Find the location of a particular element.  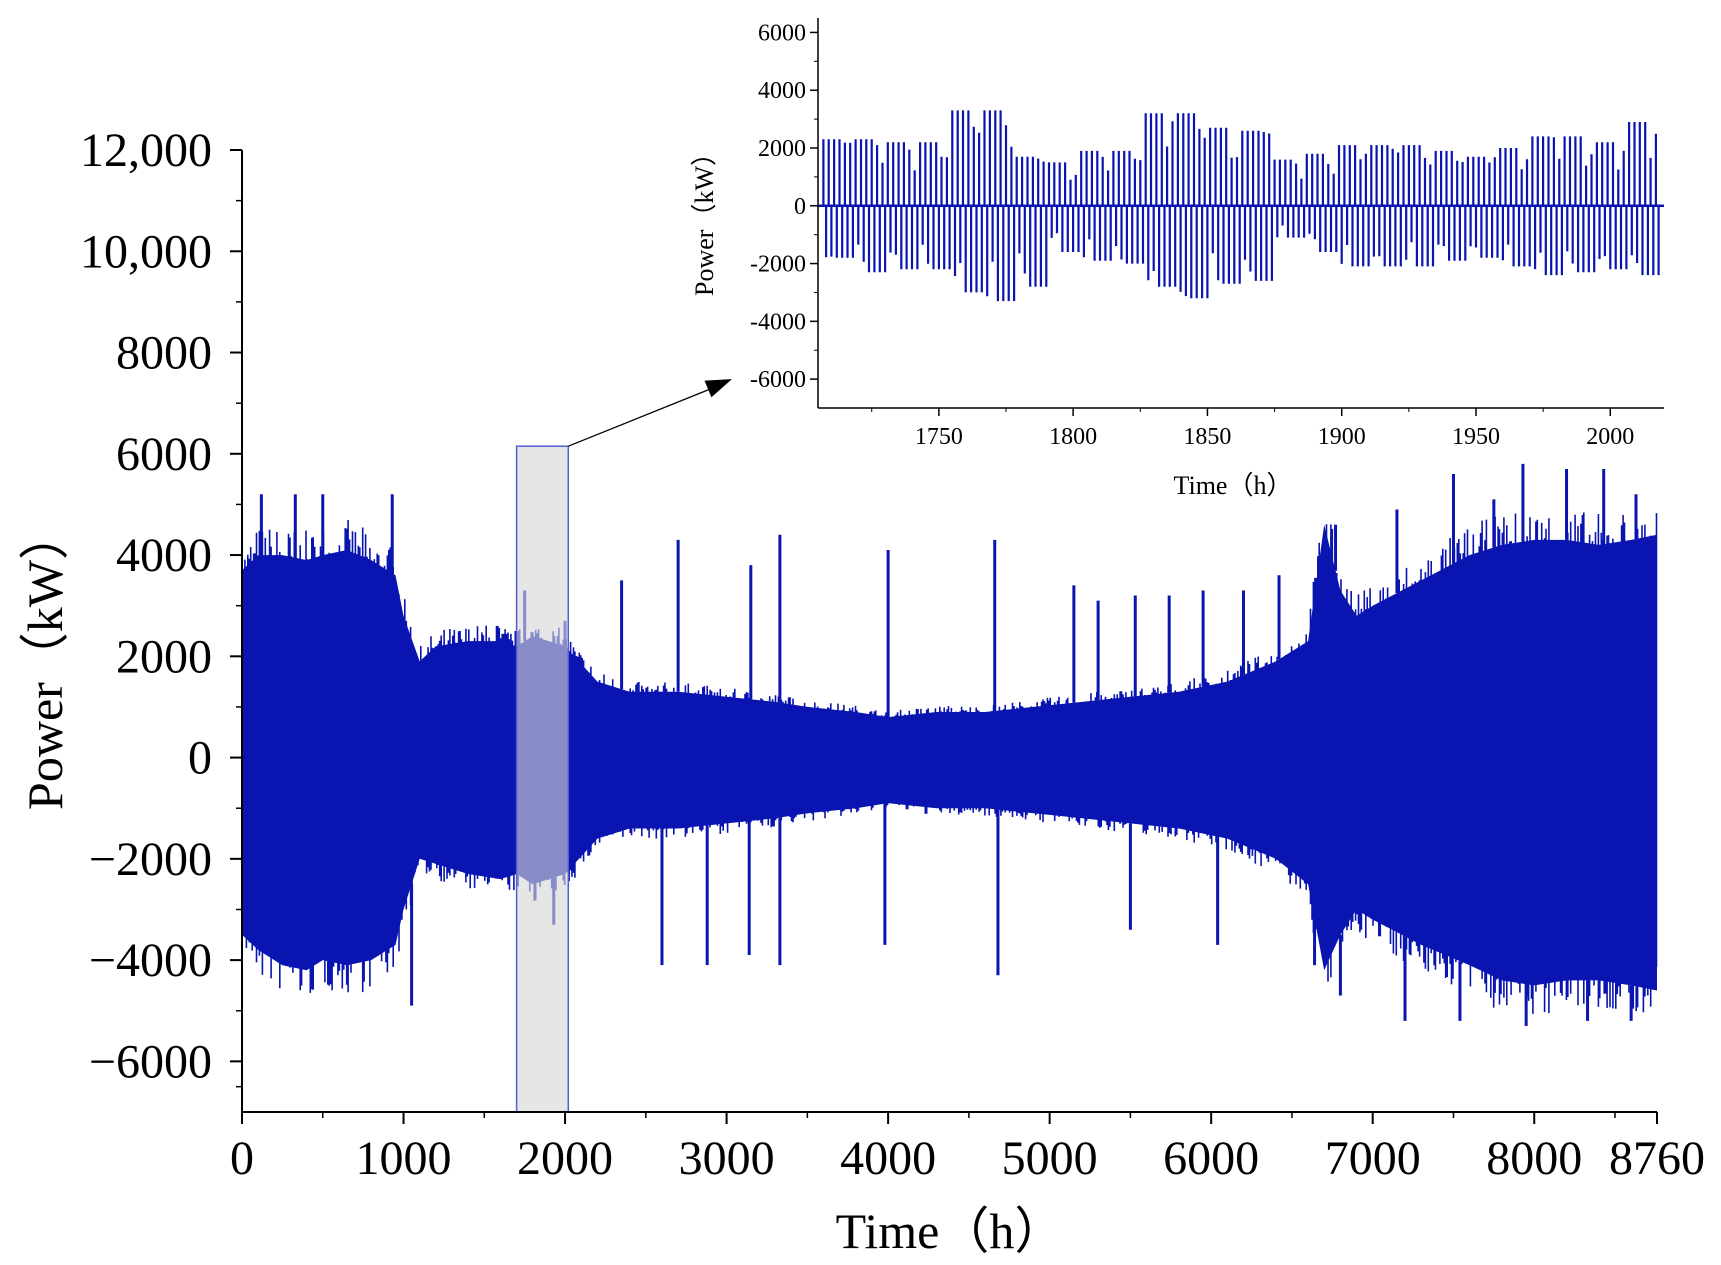

main-x-tick-label: 3000 is located at coordinates (727, 1158).